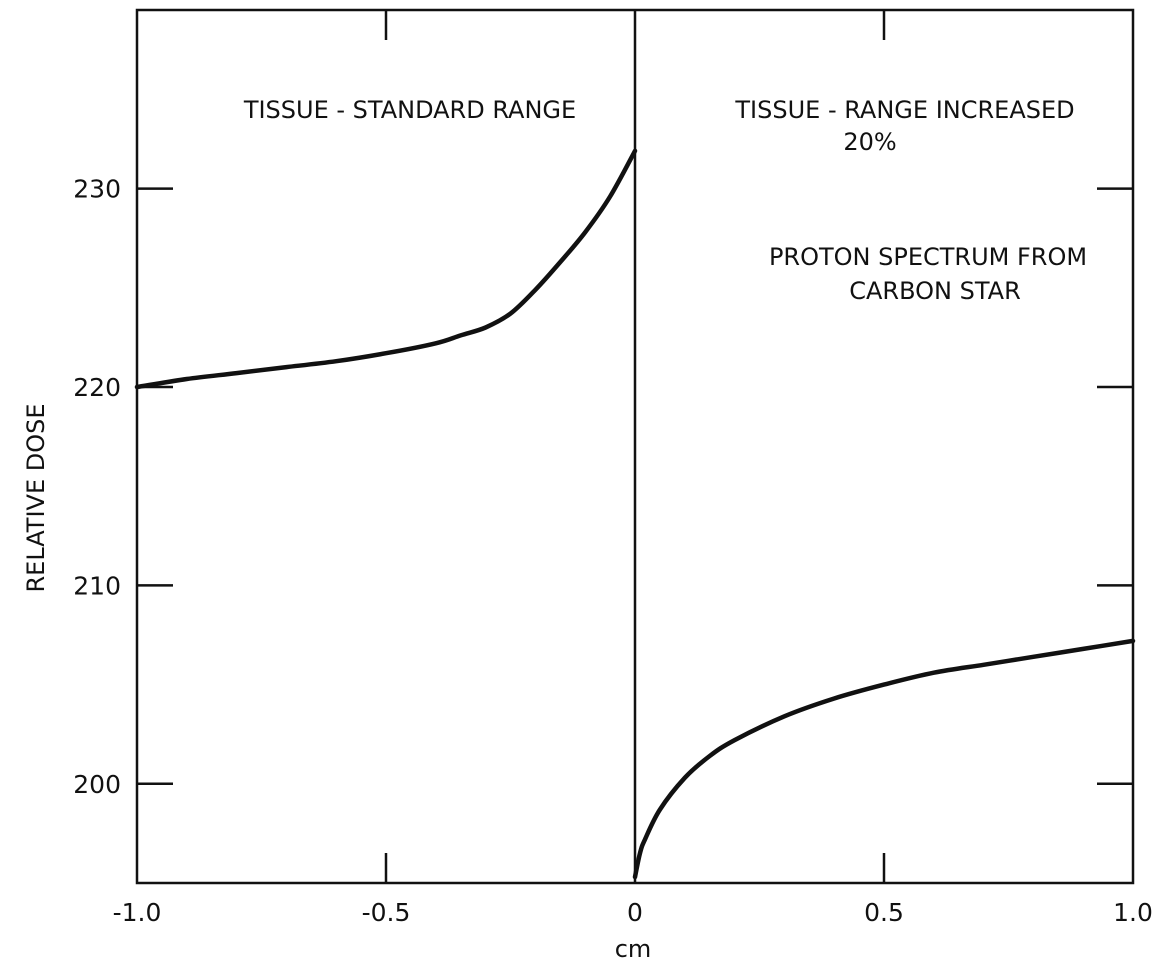 The image size is (1162, 971). I want to click on x-axis-title: cm, so click(633, 949).